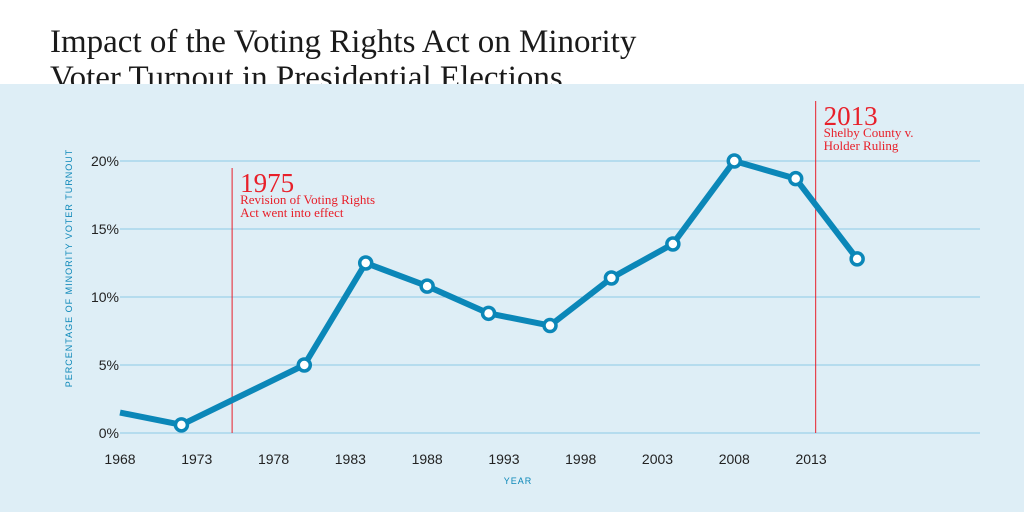  What do you see at coordinates (503, 459) in the screenshot?
I see `x-tick-label: 1993` at bounding box center [503, 459].